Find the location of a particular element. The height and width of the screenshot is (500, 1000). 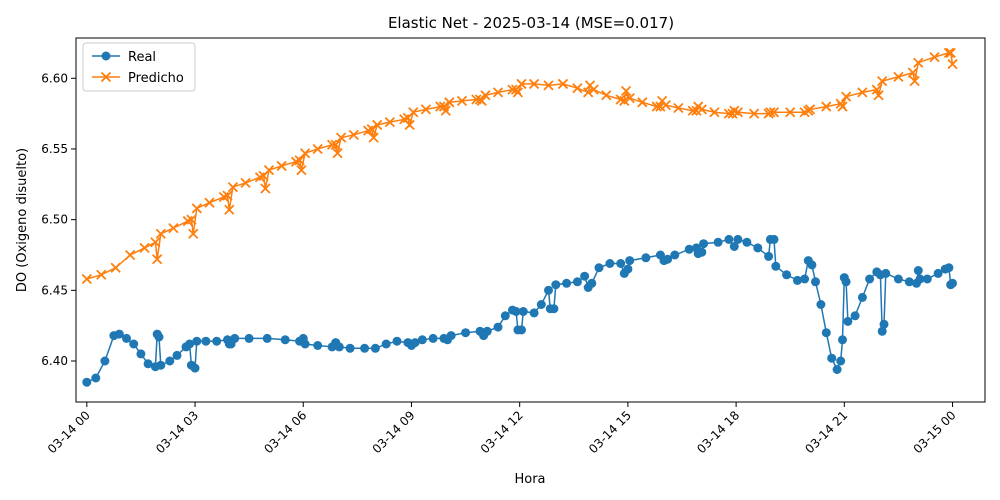

legend-pred-marker is located at coordinates (106, 77).